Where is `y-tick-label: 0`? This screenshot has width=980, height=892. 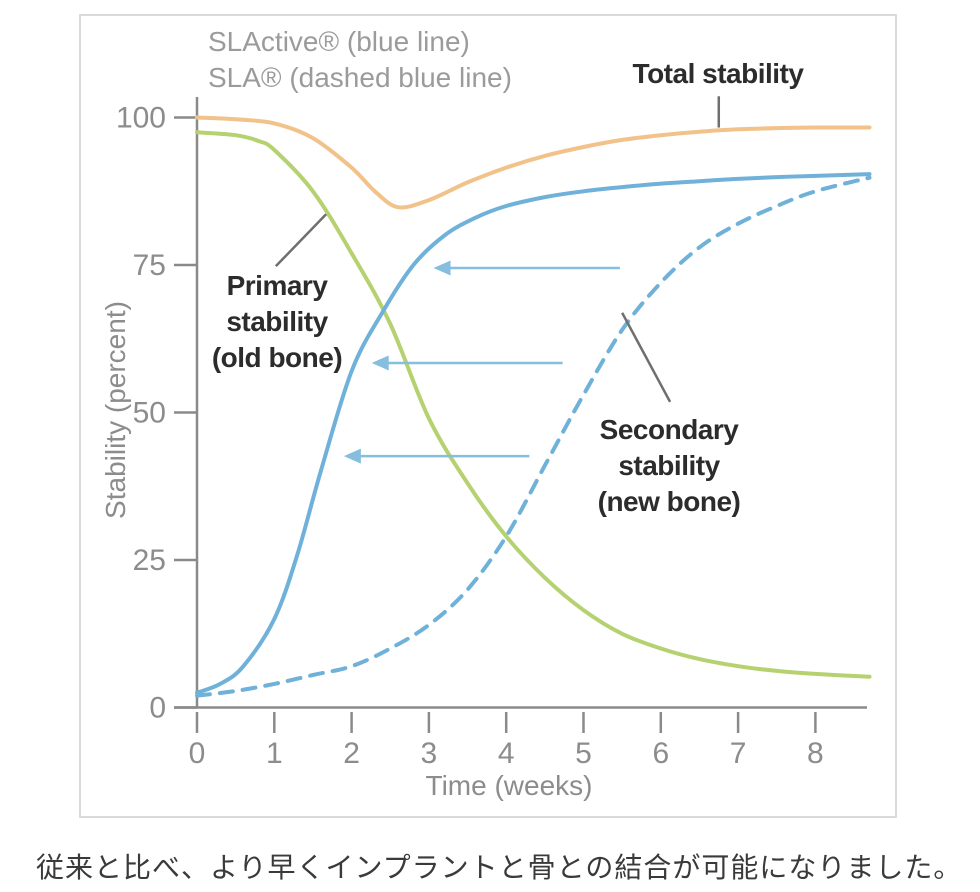
y-tick-label: 0 is located at coordinates (157, 708).